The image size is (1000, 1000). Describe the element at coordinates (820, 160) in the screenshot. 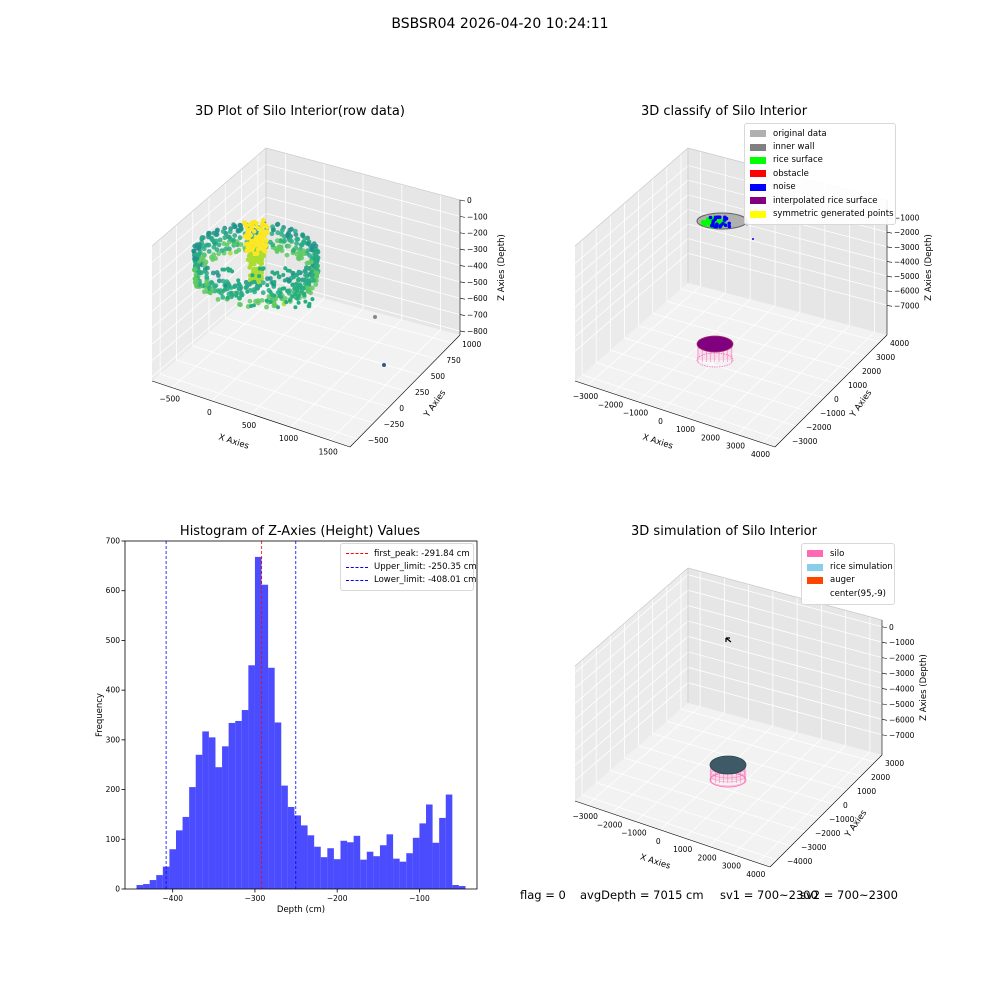

I see `legend-item: rice surface` at that location.